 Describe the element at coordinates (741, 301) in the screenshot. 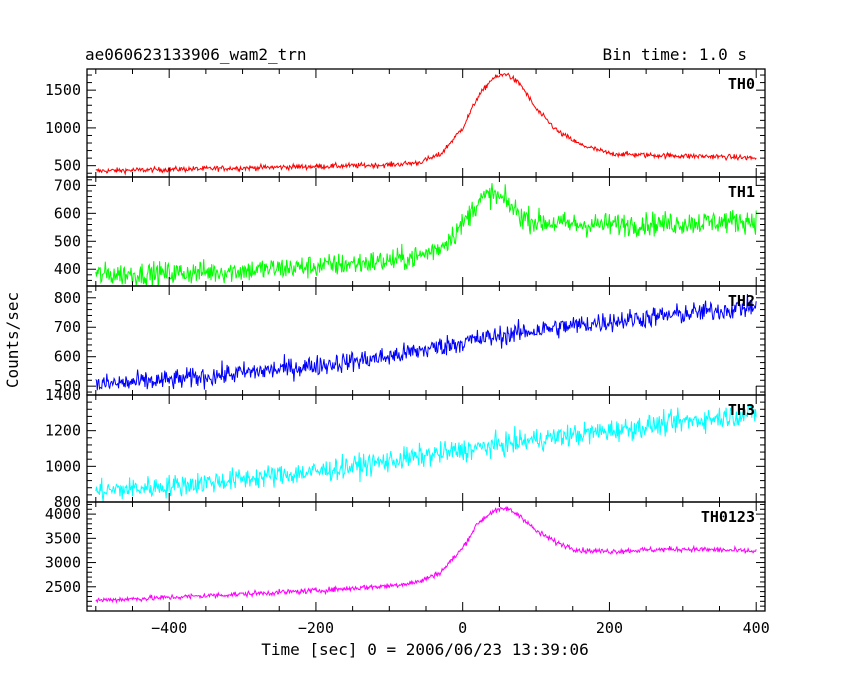

I see `panel-label: TH2` at that location.